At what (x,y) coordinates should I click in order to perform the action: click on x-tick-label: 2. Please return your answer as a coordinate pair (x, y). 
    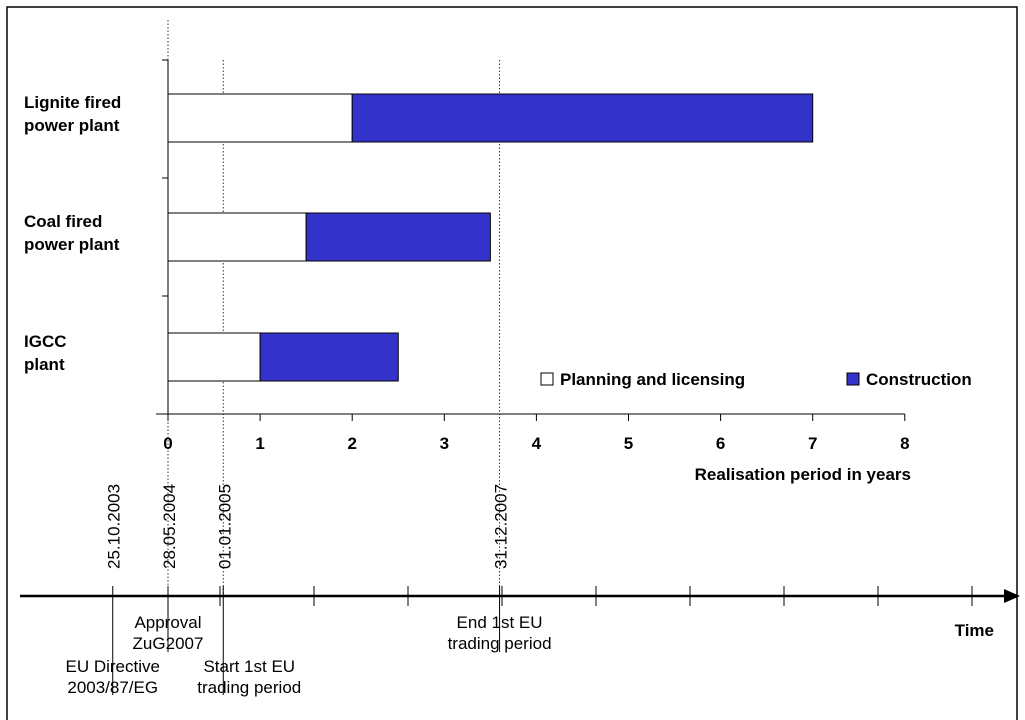
    Looking at the image, I should click on (351, 443).